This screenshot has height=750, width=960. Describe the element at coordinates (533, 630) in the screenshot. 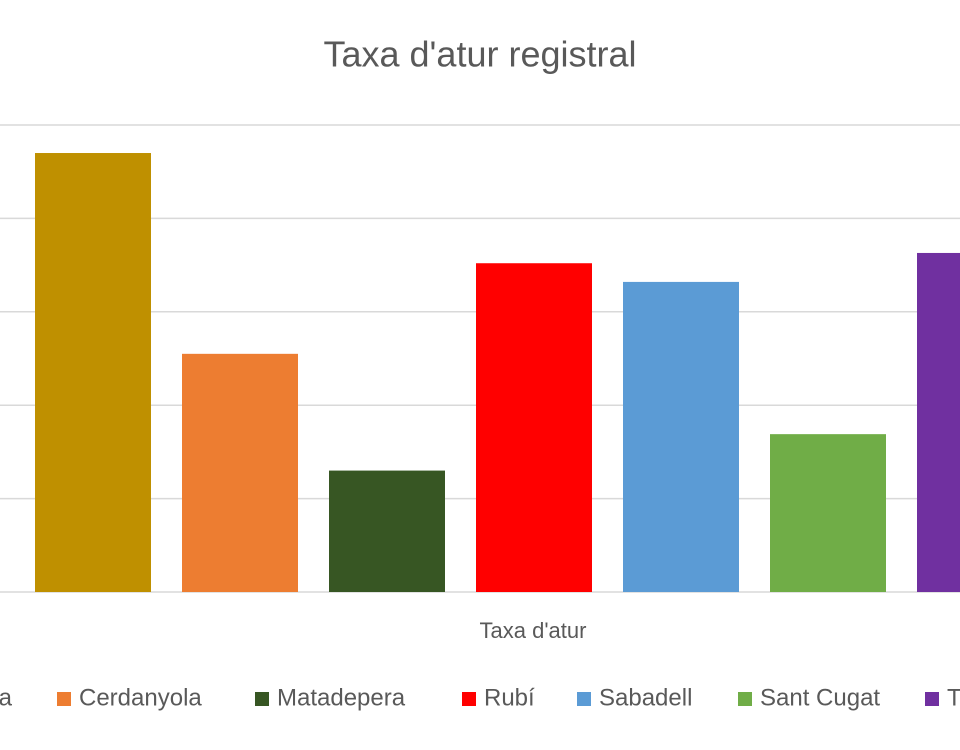

I see `x-axis-label: Taxa d'atur` at that location.